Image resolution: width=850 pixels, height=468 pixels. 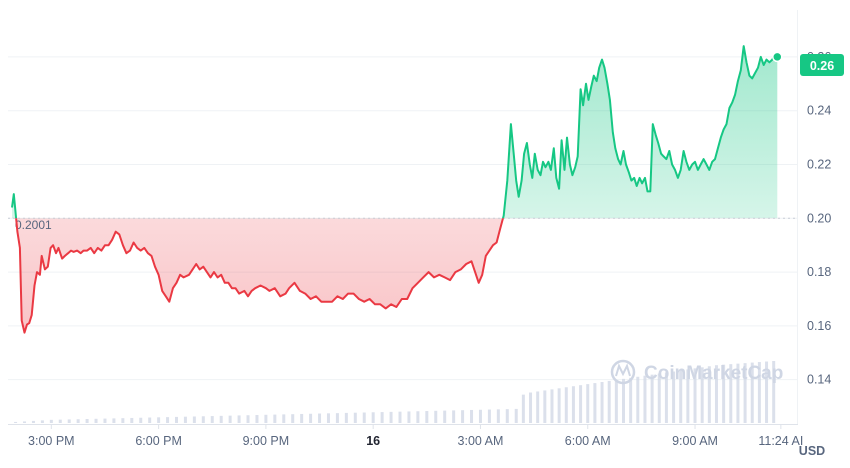 I want to click on x-tick-label: 6:00 PM, so click(x=158, y=441).